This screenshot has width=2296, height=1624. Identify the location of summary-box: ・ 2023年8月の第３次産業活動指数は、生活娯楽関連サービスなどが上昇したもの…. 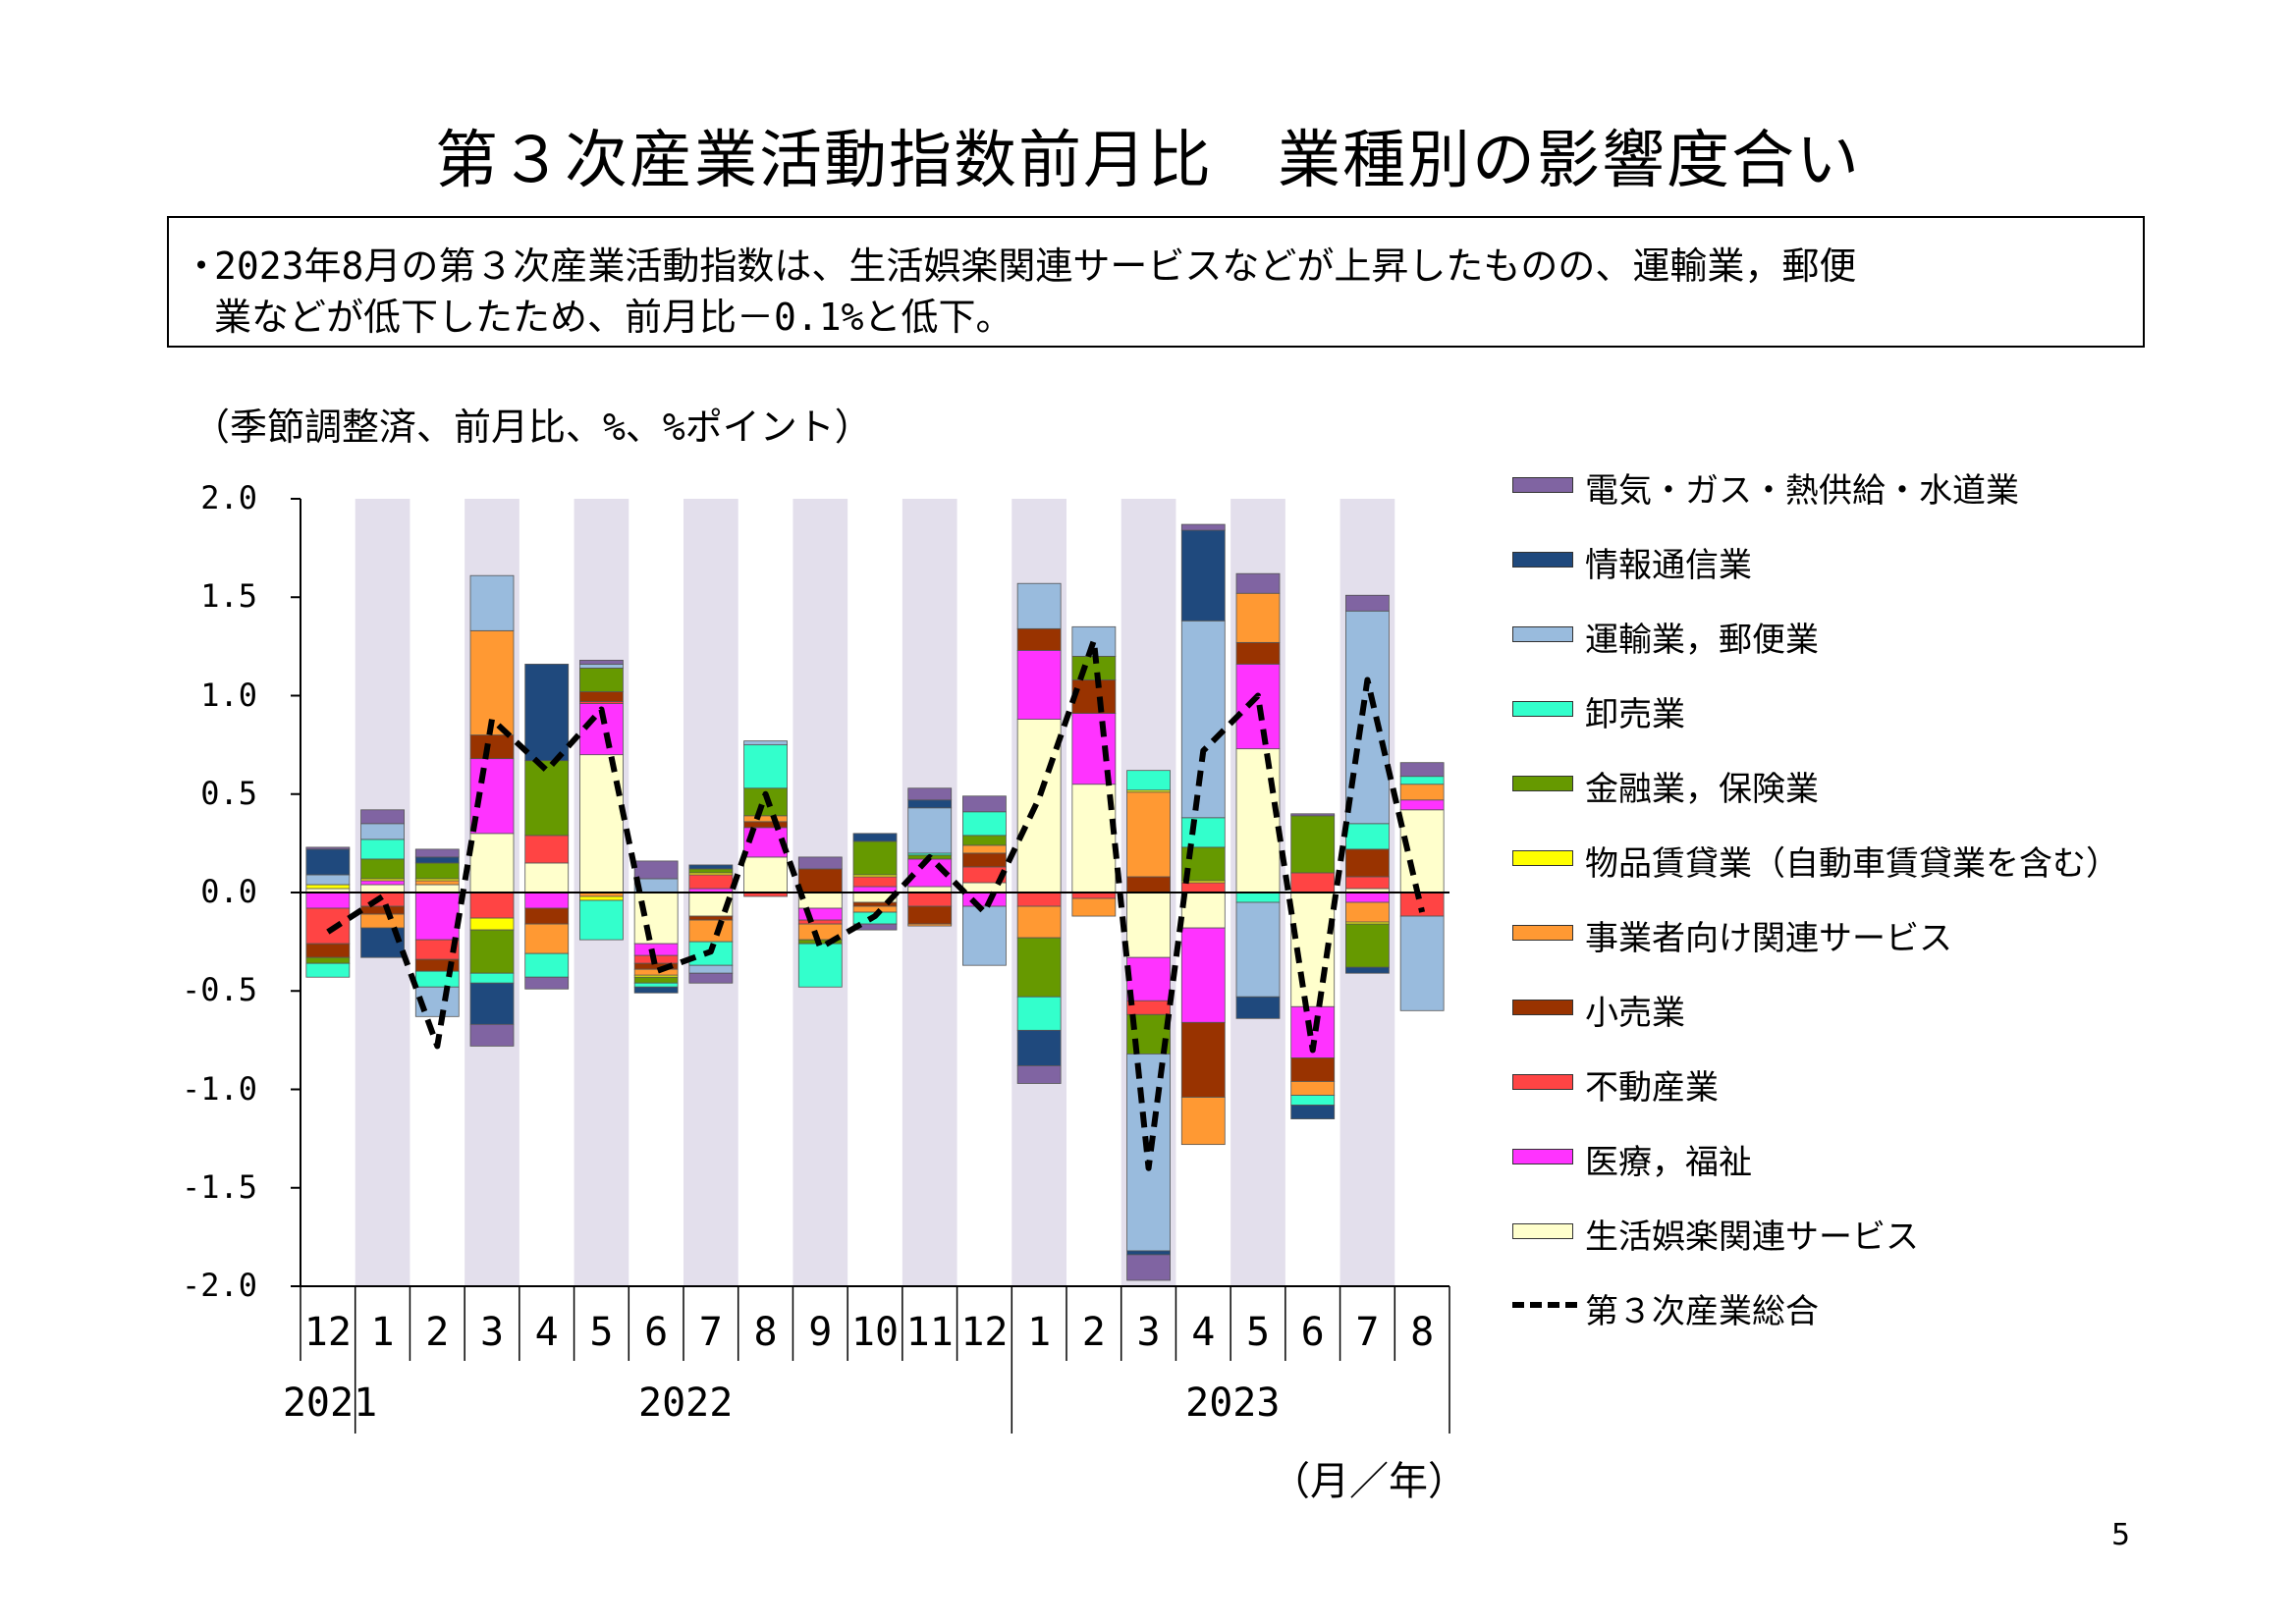
(1156, 282).